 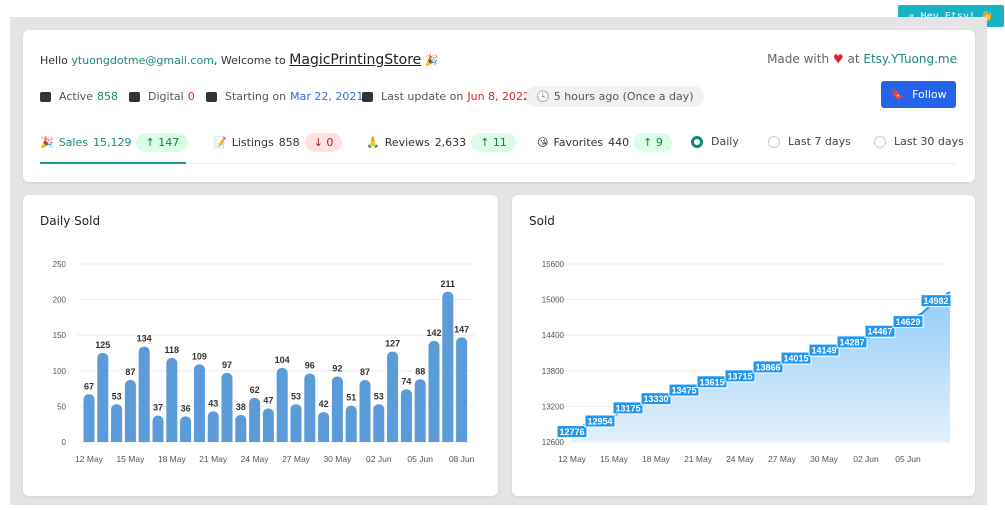 What do you see at coordinates (578, 142) in the screenshot?
I see `tab-label: Favorites` at bounding box center [578, 142].